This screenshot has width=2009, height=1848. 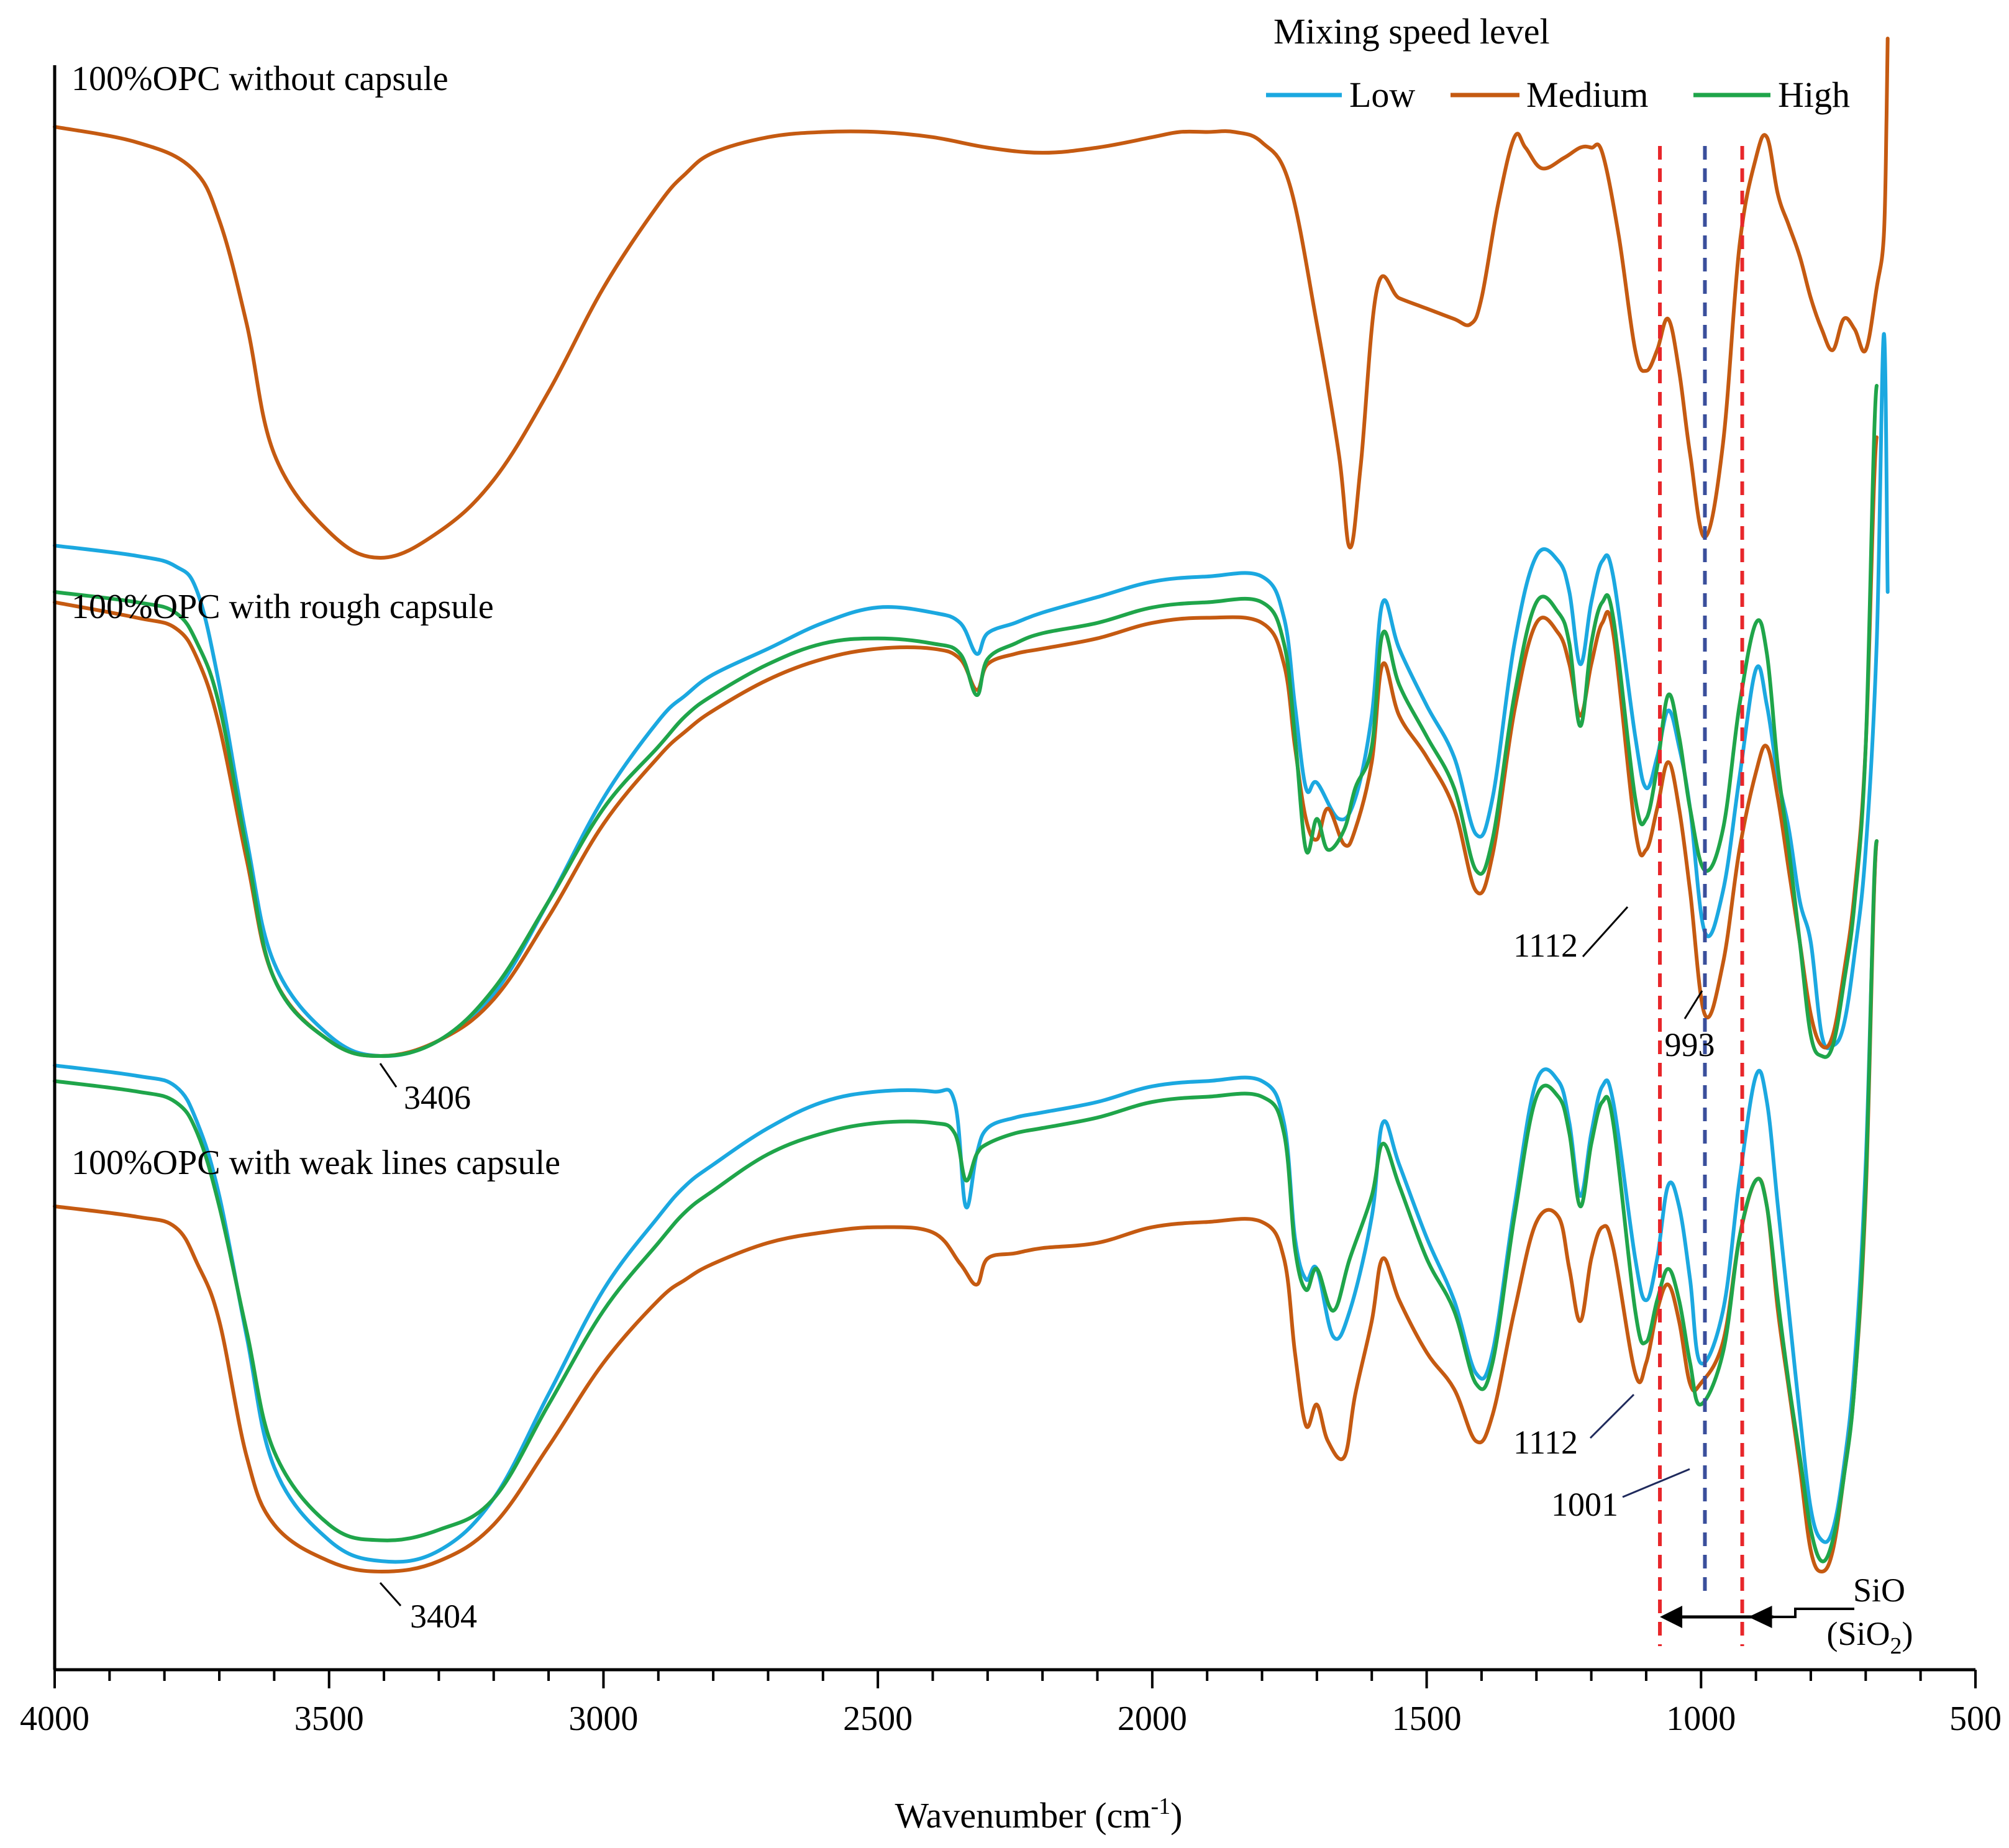 I want to click on annotation-label-993: 993, so click(x=1690, y=1044).